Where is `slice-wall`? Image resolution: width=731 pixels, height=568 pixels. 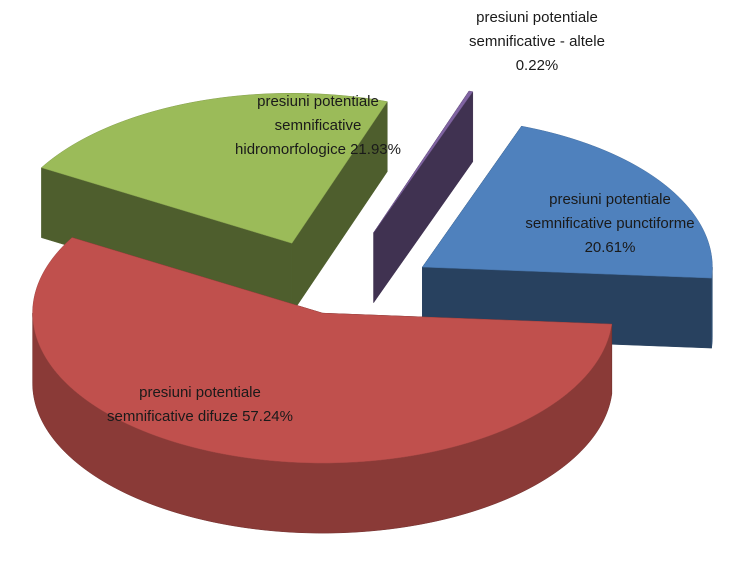 slice-wall is located at coordinates (712, 308).